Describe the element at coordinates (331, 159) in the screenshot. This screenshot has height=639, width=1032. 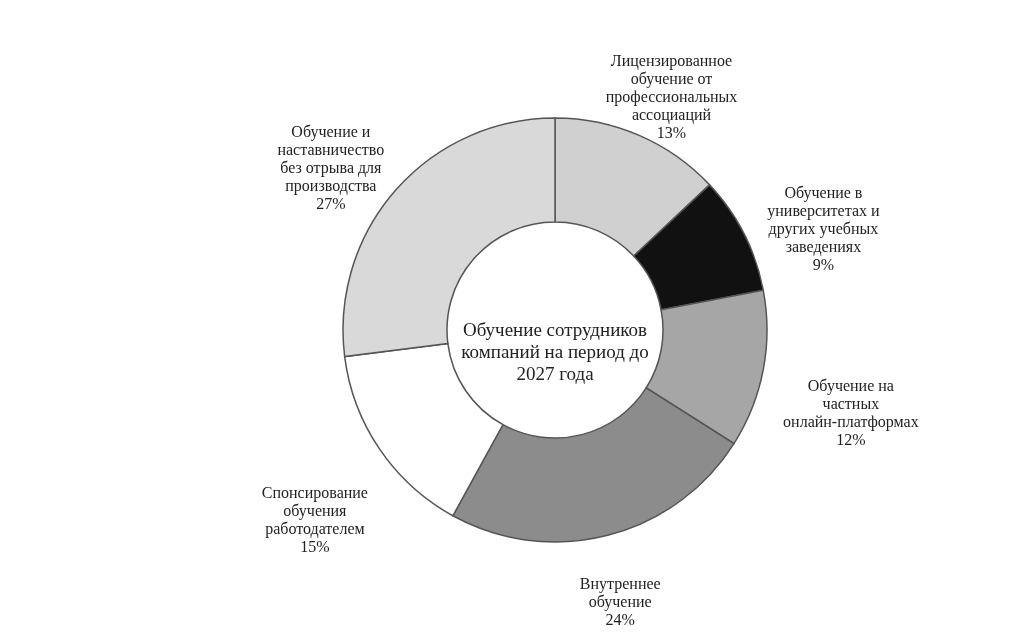
I see `slice-label: Обучение и наставничество без отрыва для производства` at that location.